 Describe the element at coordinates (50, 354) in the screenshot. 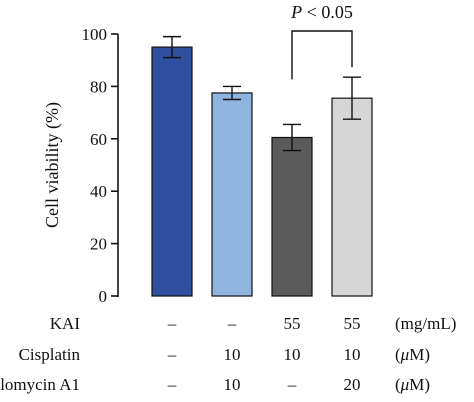

I see `condition-label: Cisplatin` at that location.